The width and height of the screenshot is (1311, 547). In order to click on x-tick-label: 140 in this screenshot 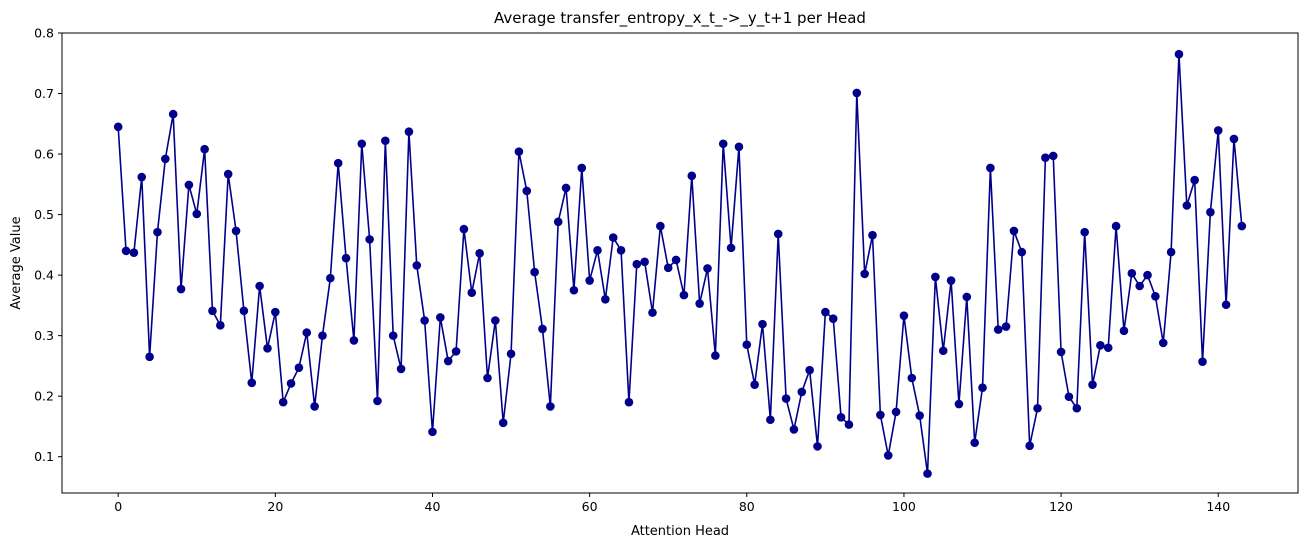, I will do `click(1218, 506)`.